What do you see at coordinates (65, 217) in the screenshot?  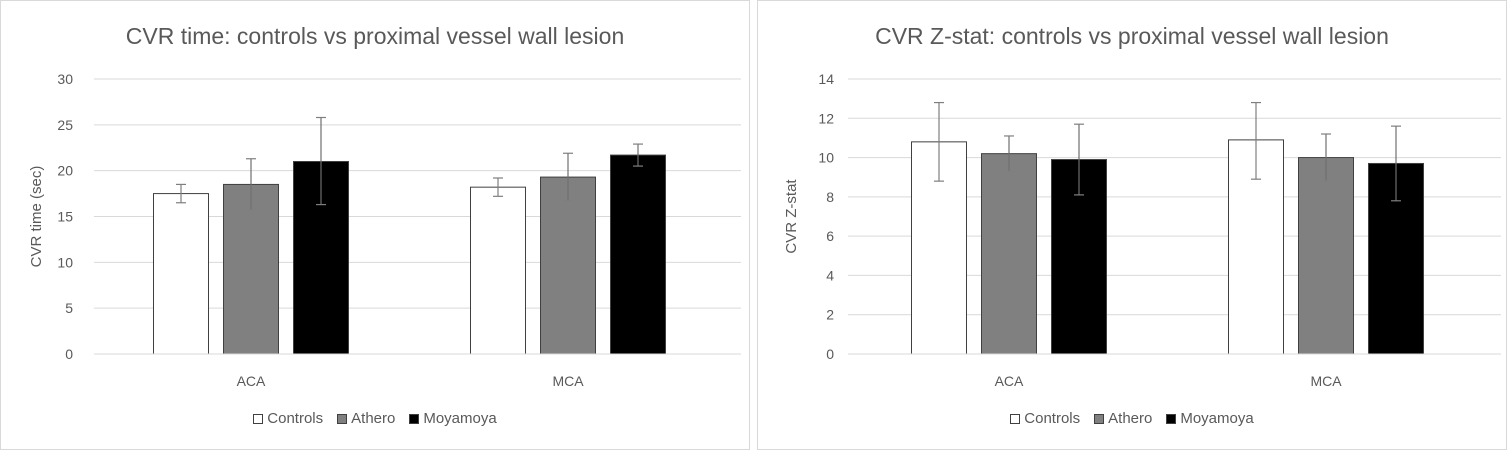 I see `y-tick-label: 15` at bounding box center [65, 217].